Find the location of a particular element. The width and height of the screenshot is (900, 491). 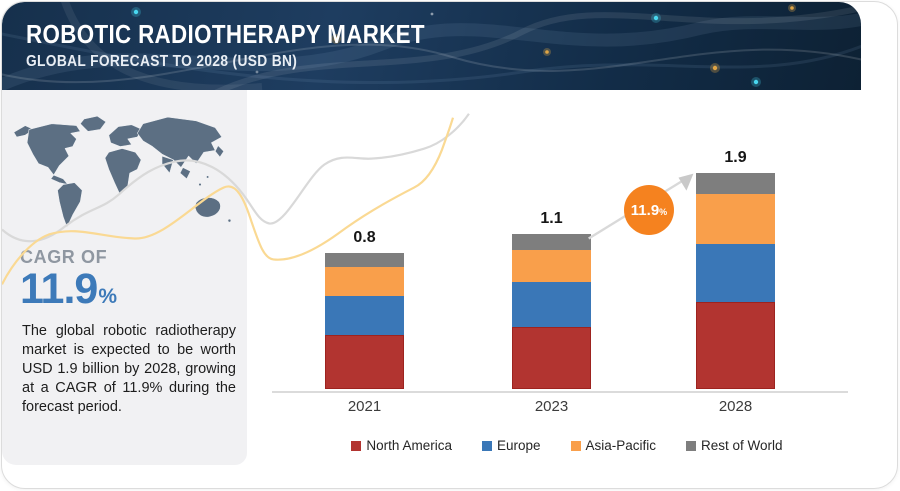

bar-segment-2021-rest-of-world is located at coordinates (364, 260).